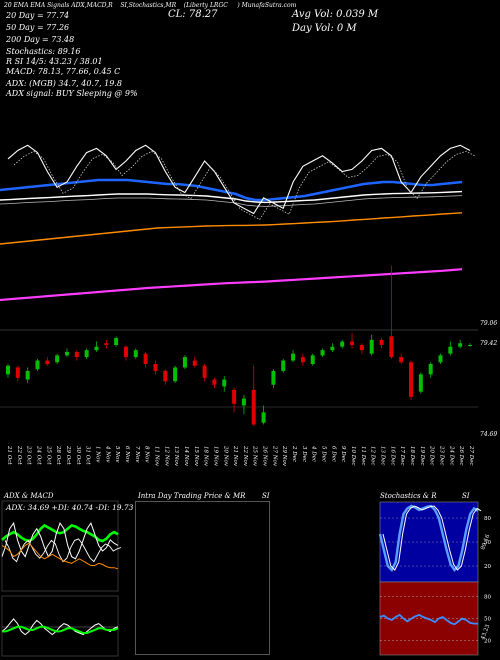 The height and width of the screenshot is (660, 500). I want to click on x-tick-label: 7 Nov, so click(137, 454).